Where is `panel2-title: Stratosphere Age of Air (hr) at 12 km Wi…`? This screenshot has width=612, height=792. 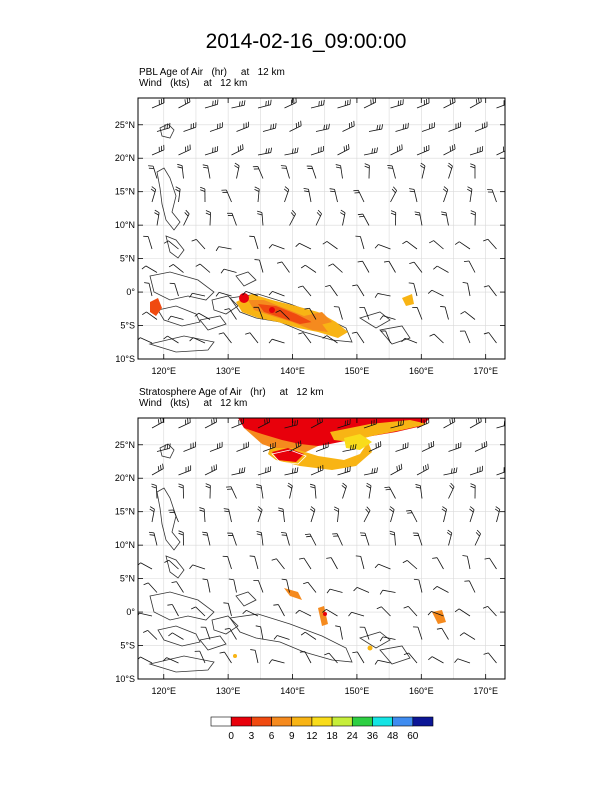 panel2-title: Stratosphere Age of Air (hr) at 12 km Wi… is located at coordinates (231, 398).